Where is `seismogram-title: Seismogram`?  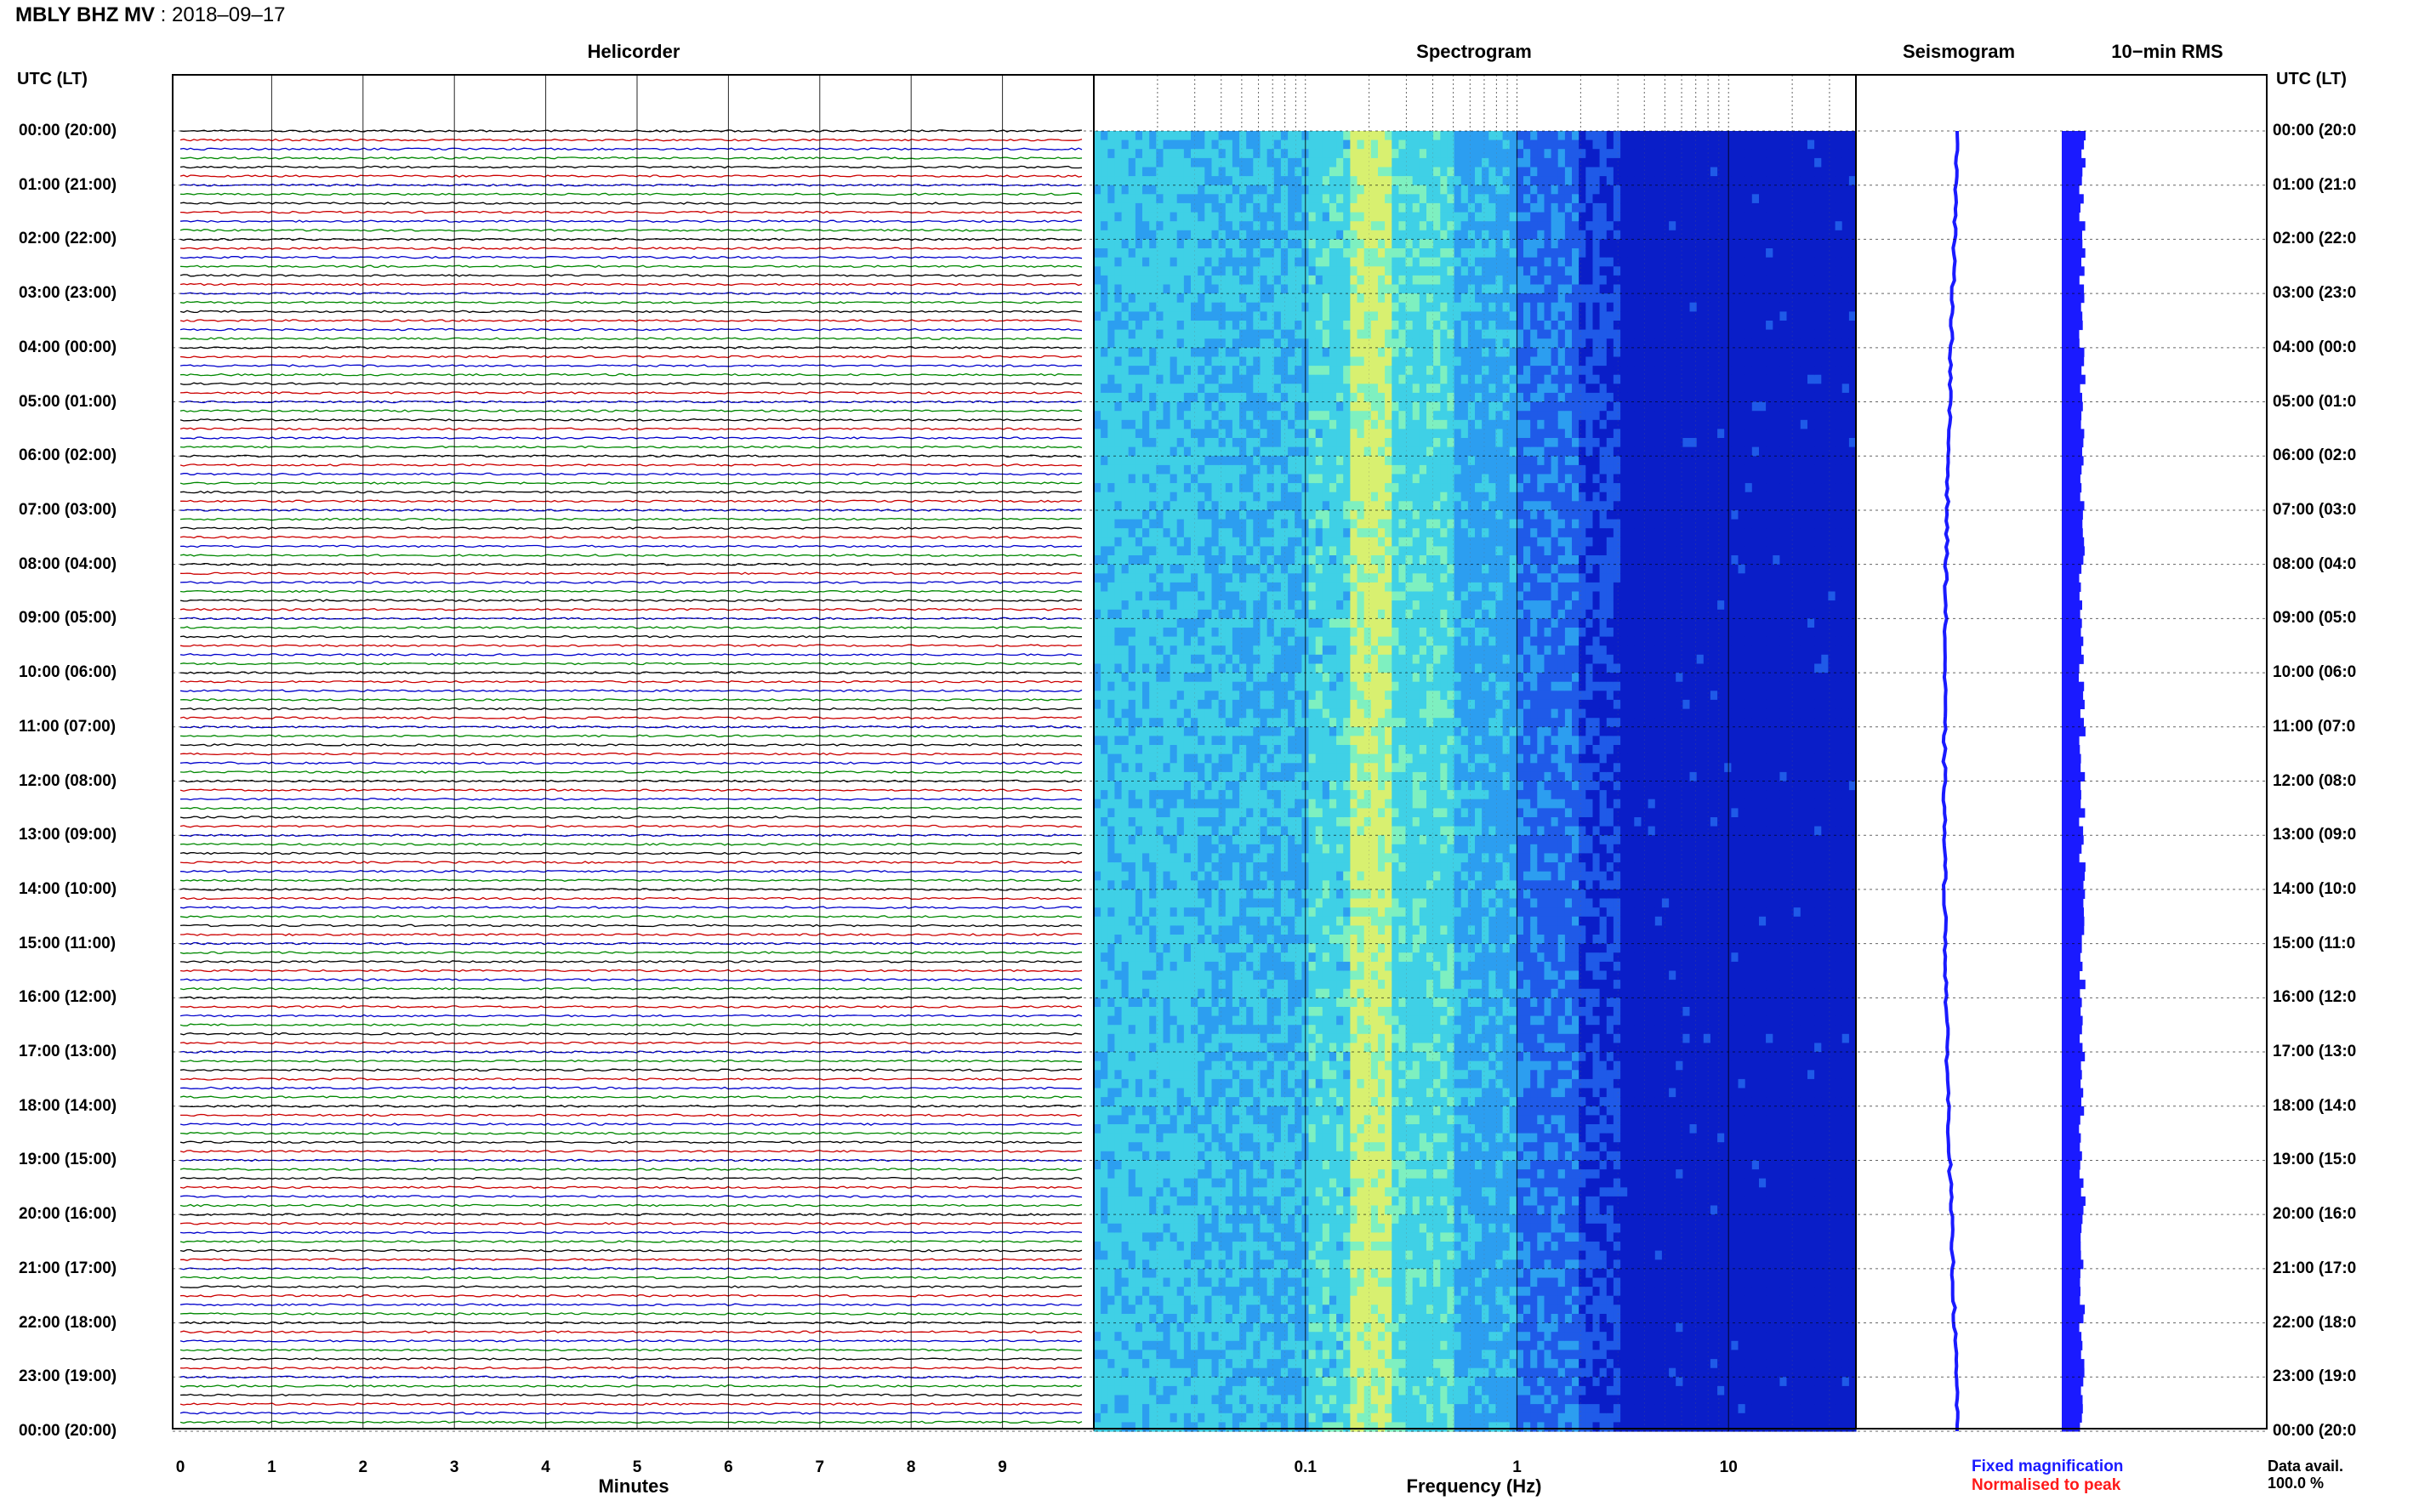 seismogram-title: Seismogram is located at coordinates (1959, 51).